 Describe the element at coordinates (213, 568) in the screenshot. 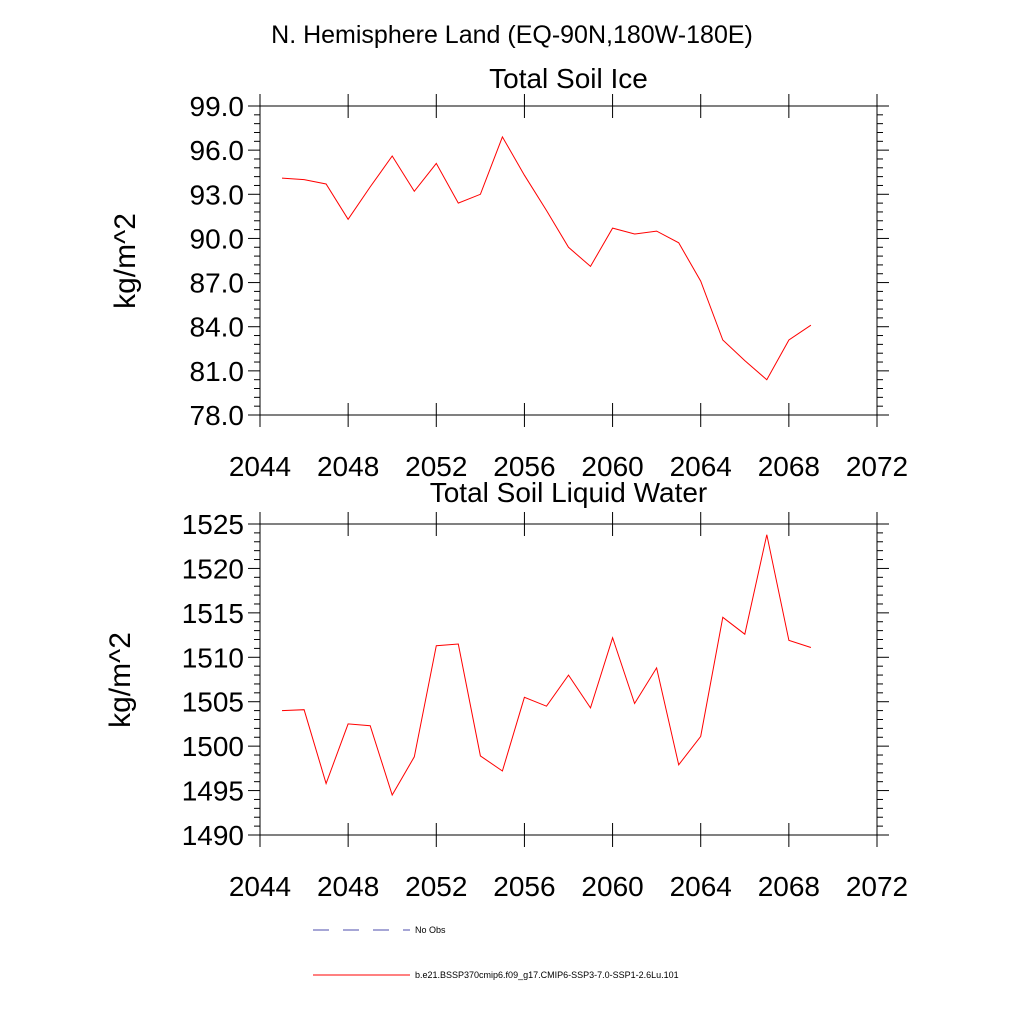

I see `y-tick-label: 1520` at that location.